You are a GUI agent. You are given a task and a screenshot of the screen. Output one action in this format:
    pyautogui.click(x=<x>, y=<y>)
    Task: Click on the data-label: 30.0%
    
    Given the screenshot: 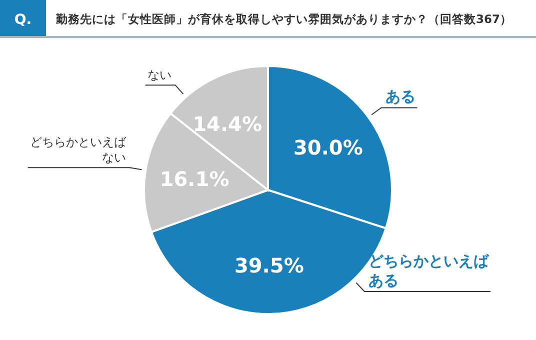 What is the action you would take?
    pyautogui.click(x=328, y=147)
    